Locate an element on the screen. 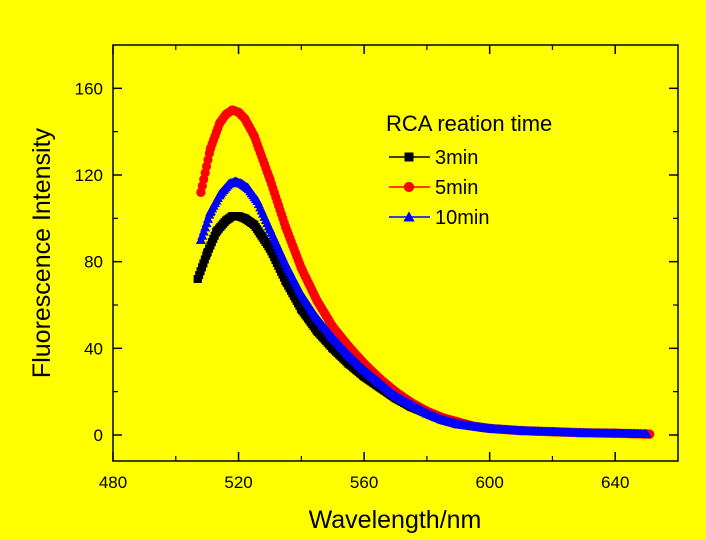 The height and width of the screenshot is (540, 706). x-tick-label: 480 is located at coordinates (113, 482).